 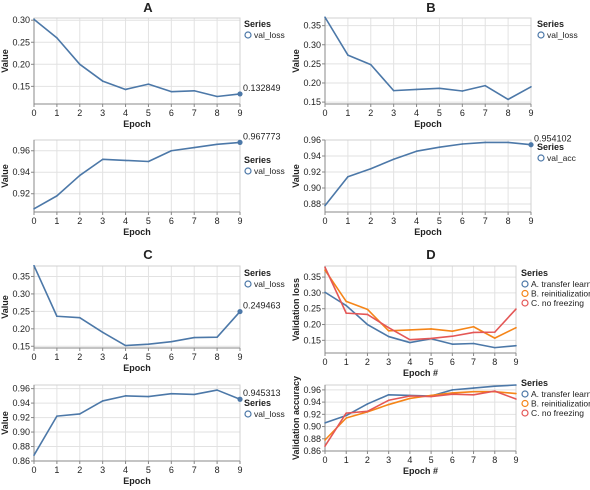 What do you see at coordinates (409, 460) in the screenshot?
I see `x-tick-label: 4` at bounding box center [409, 460].